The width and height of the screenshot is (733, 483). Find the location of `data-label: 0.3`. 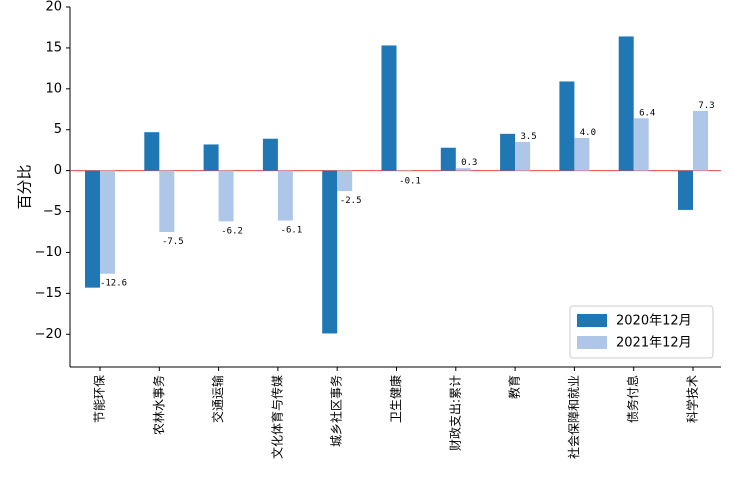

data-label: 0.3 is located at coordinates (469, 163).